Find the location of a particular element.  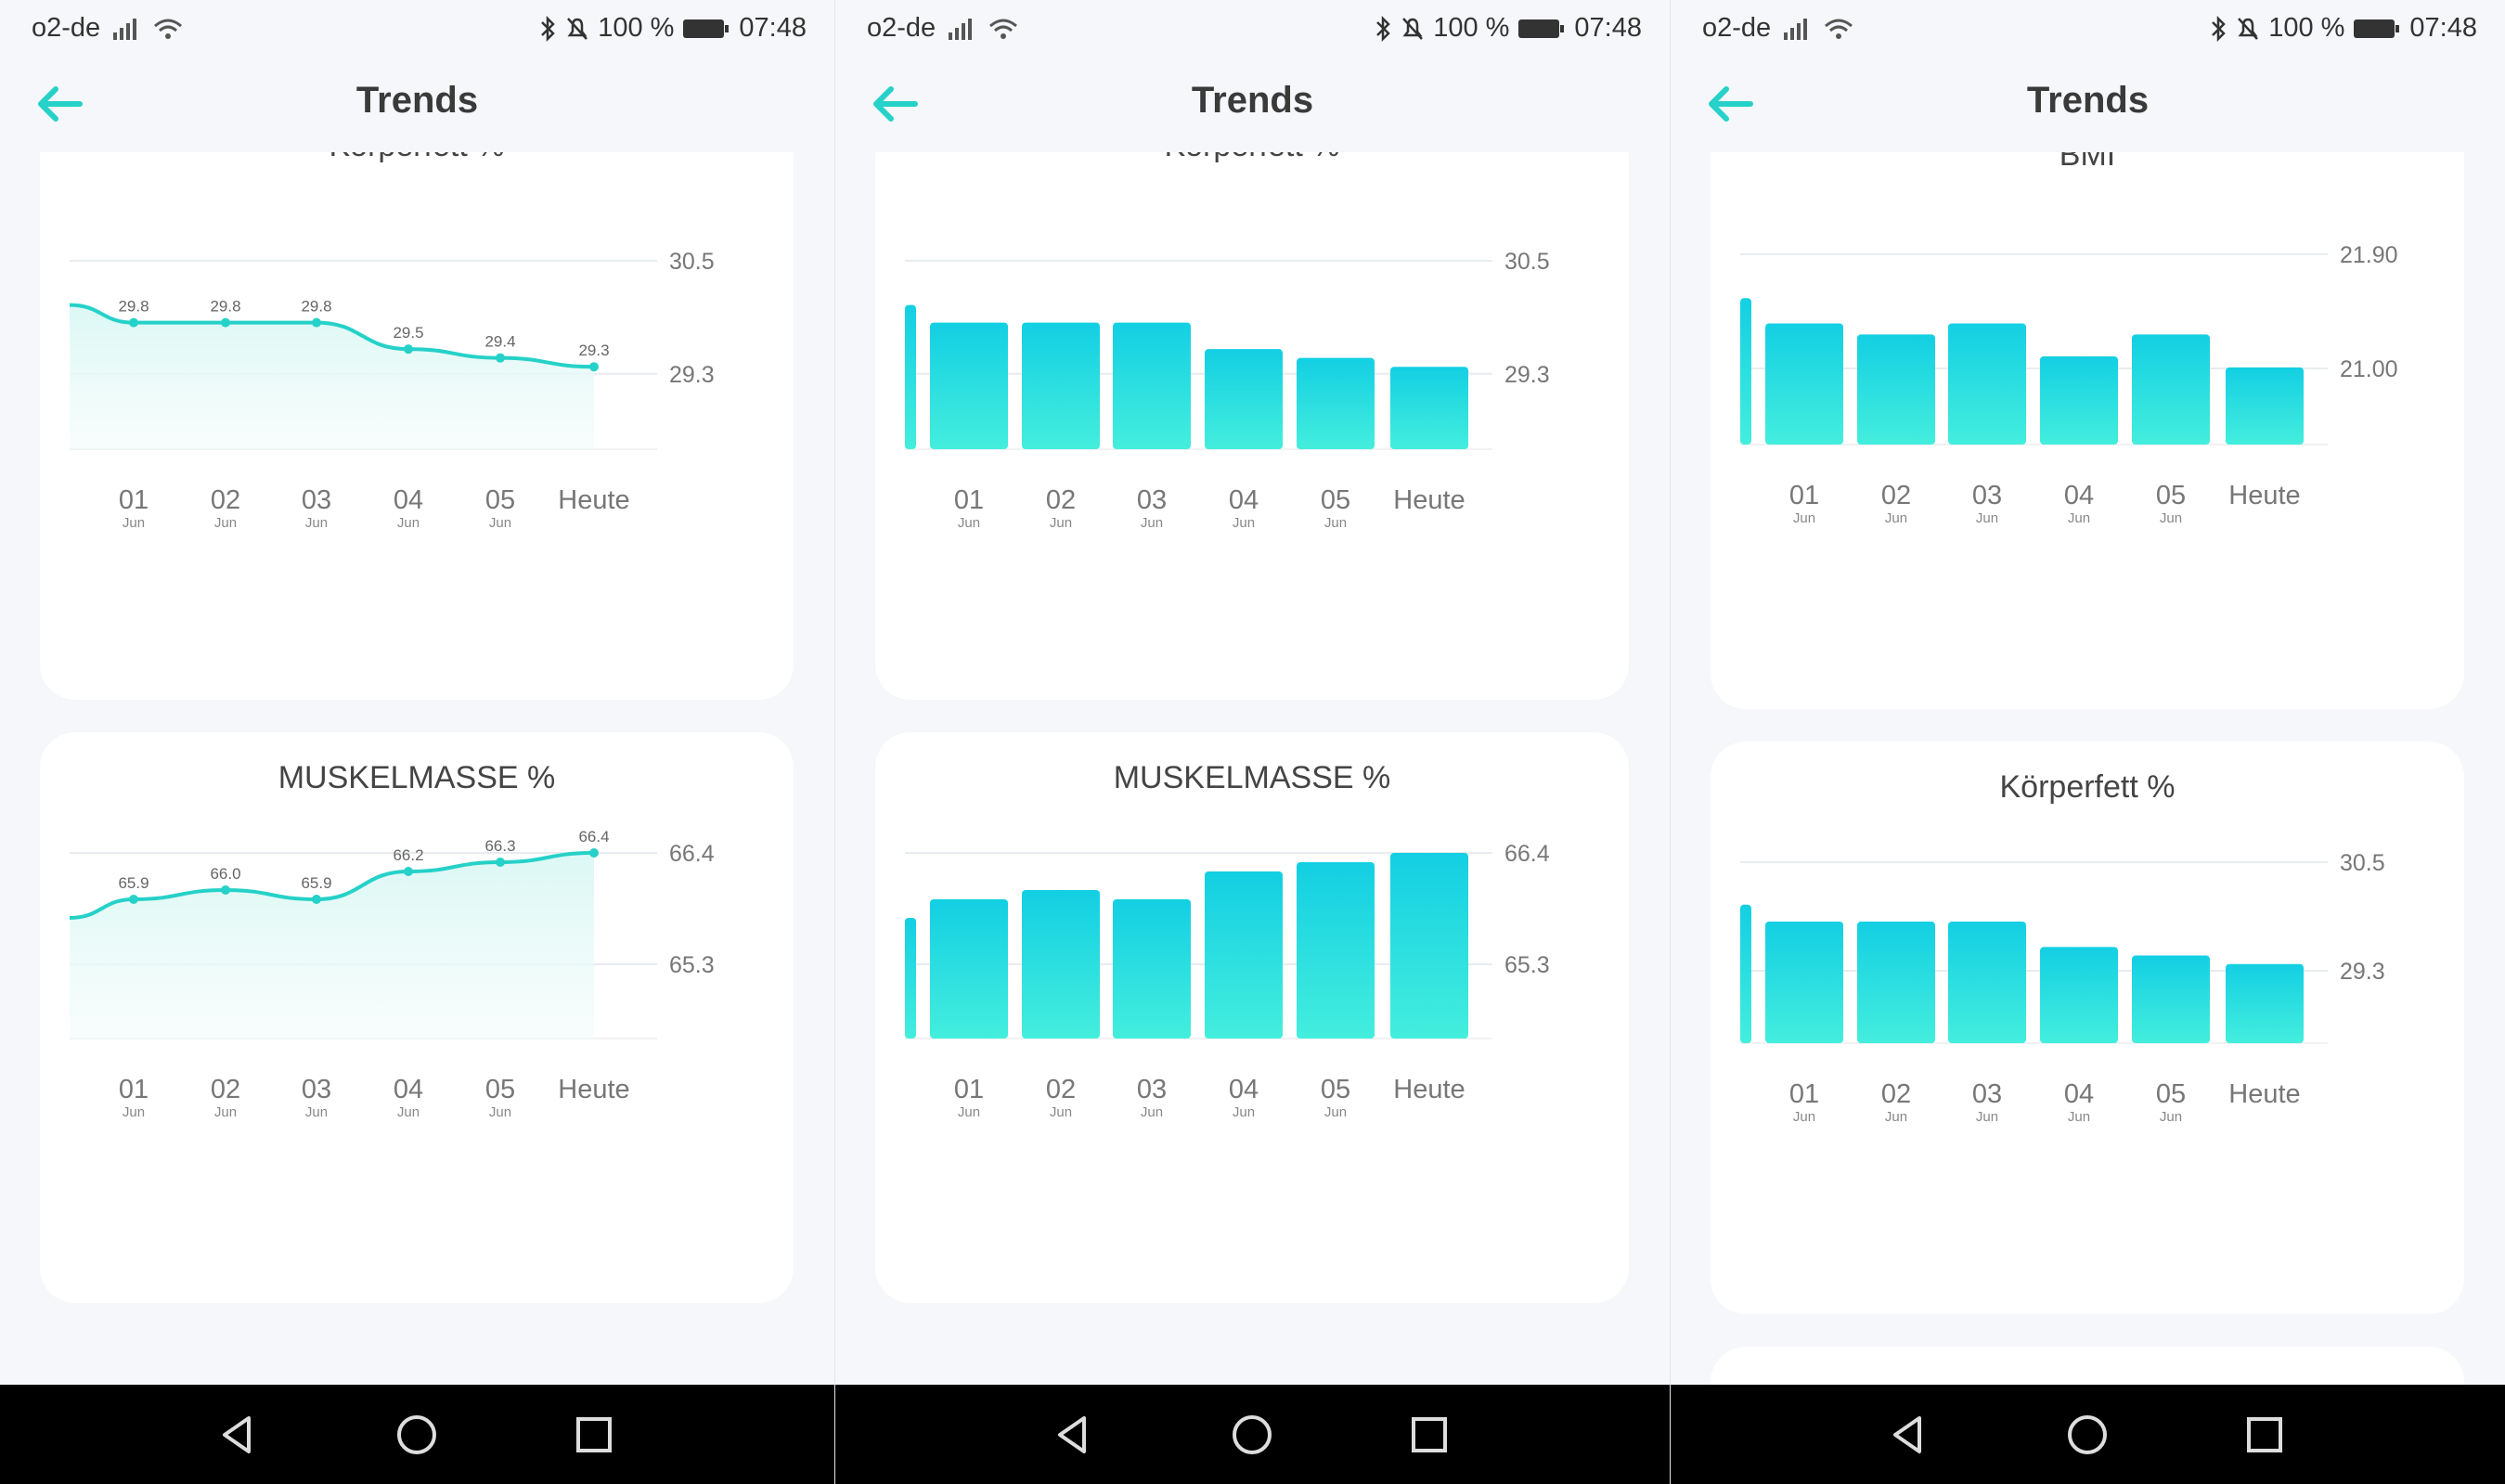

y-tick-label: 30.5 is located at coordinates (692, 262).